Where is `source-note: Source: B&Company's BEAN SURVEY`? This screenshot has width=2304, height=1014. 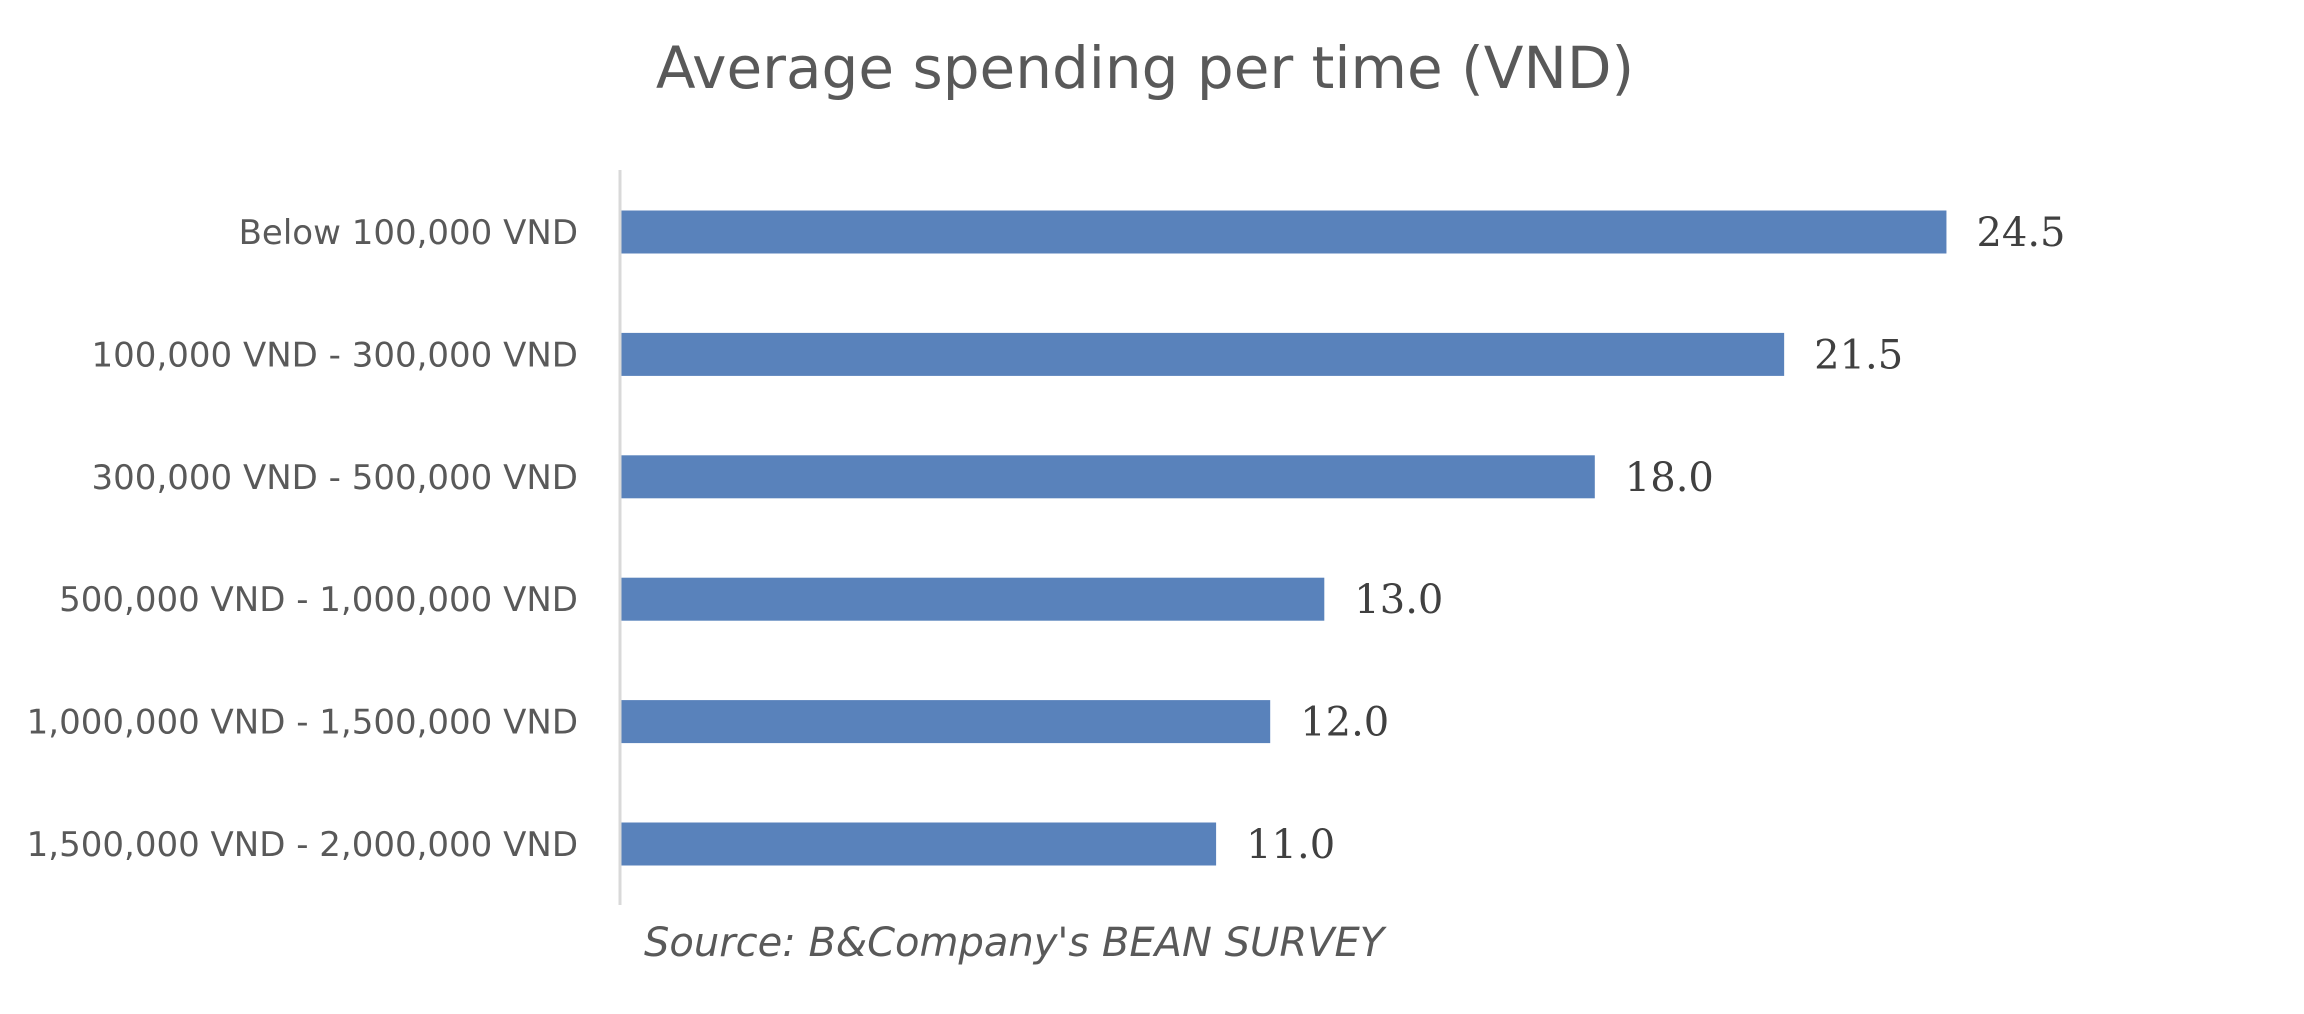
source-note: Source: B&Company's BEAN SURVEY is located at coordinates (1016, 943).